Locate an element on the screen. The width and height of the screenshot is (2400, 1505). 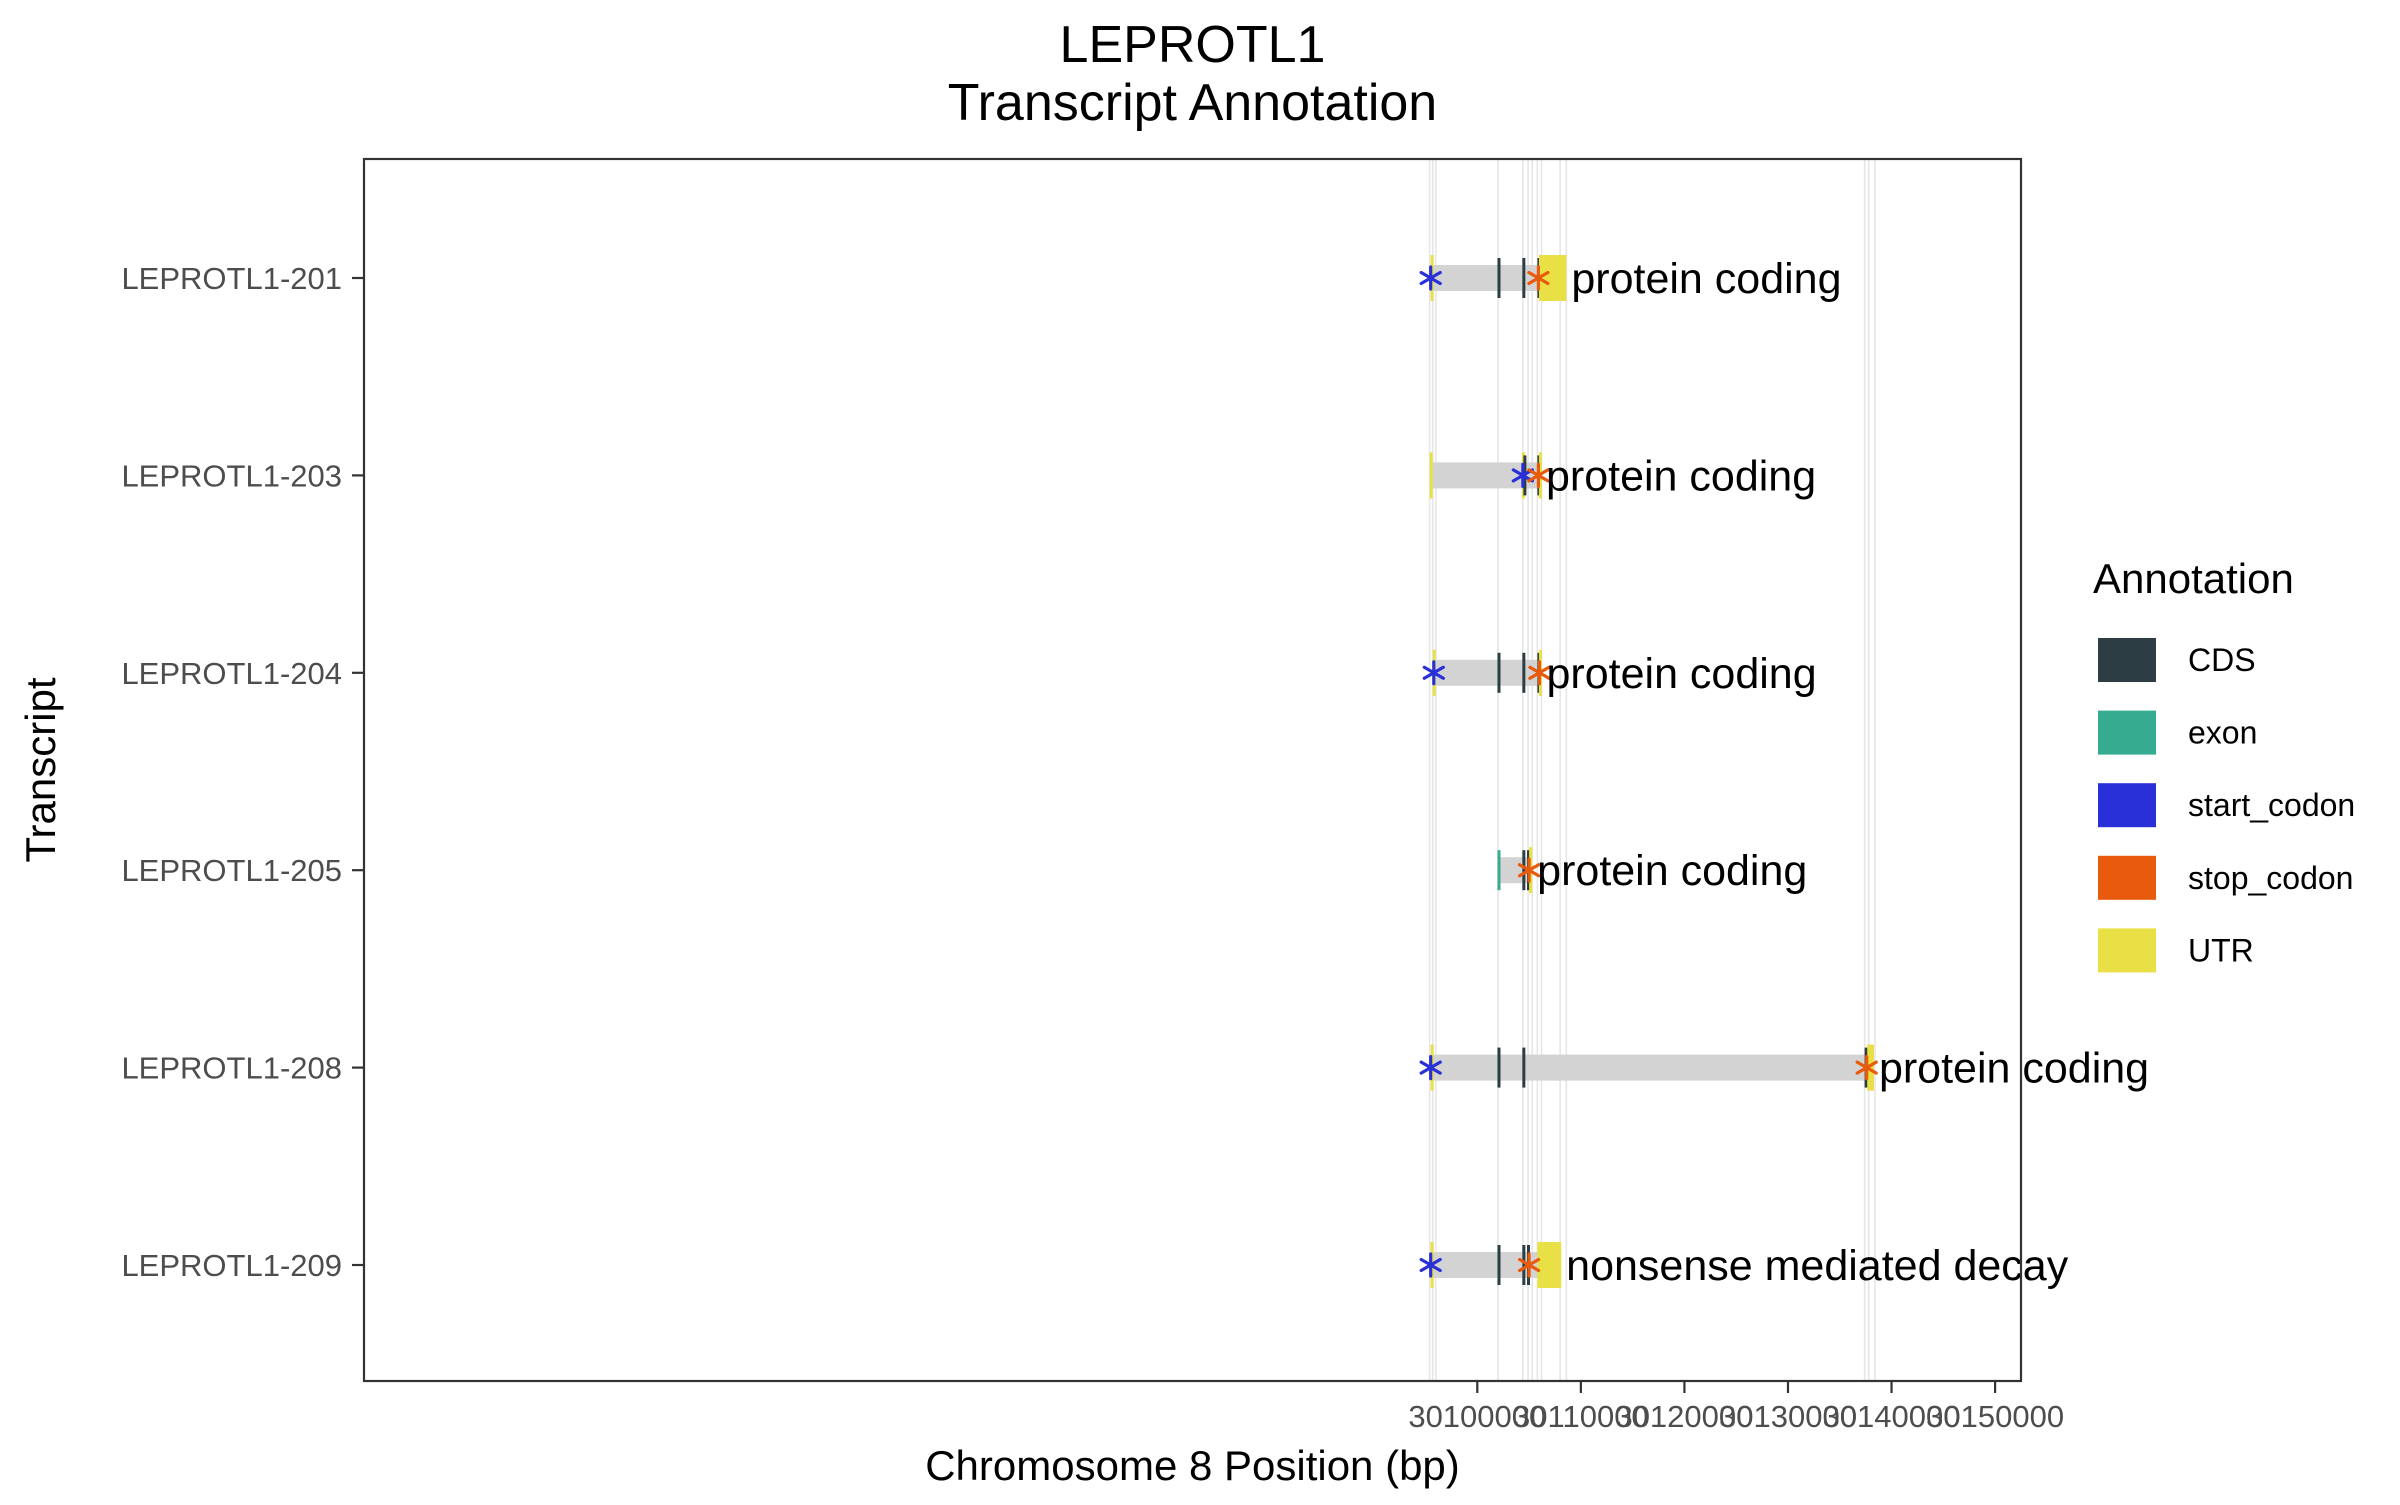
legend-label-start-codon: start_codon is located at coordinates (2271, 805).